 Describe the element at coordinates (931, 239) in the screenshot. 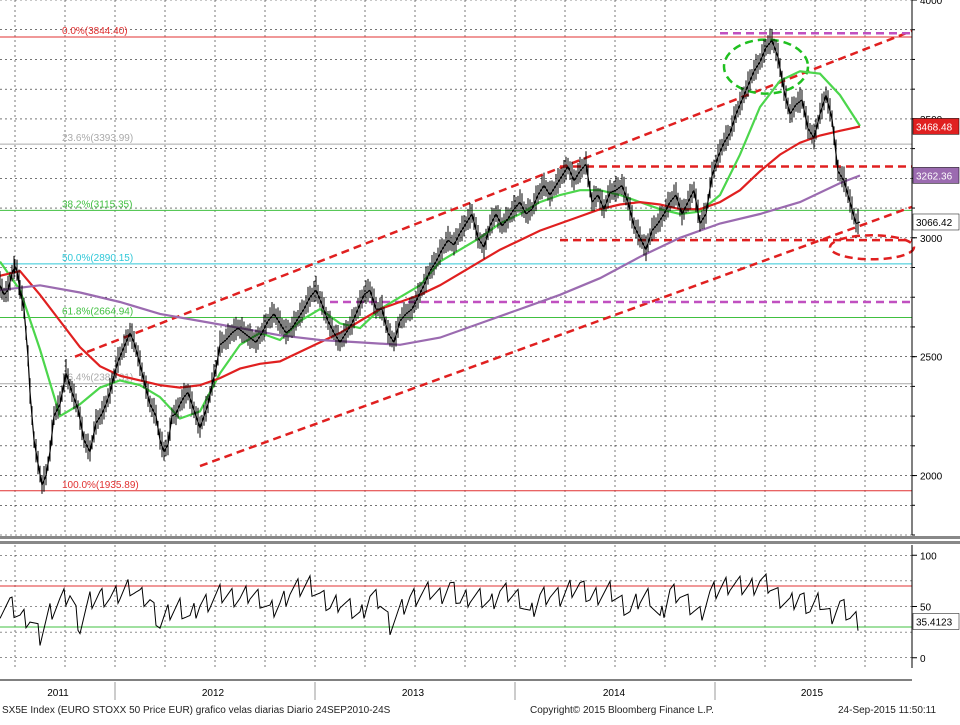

I see `price-axis-tick-label: 3000` at that location.